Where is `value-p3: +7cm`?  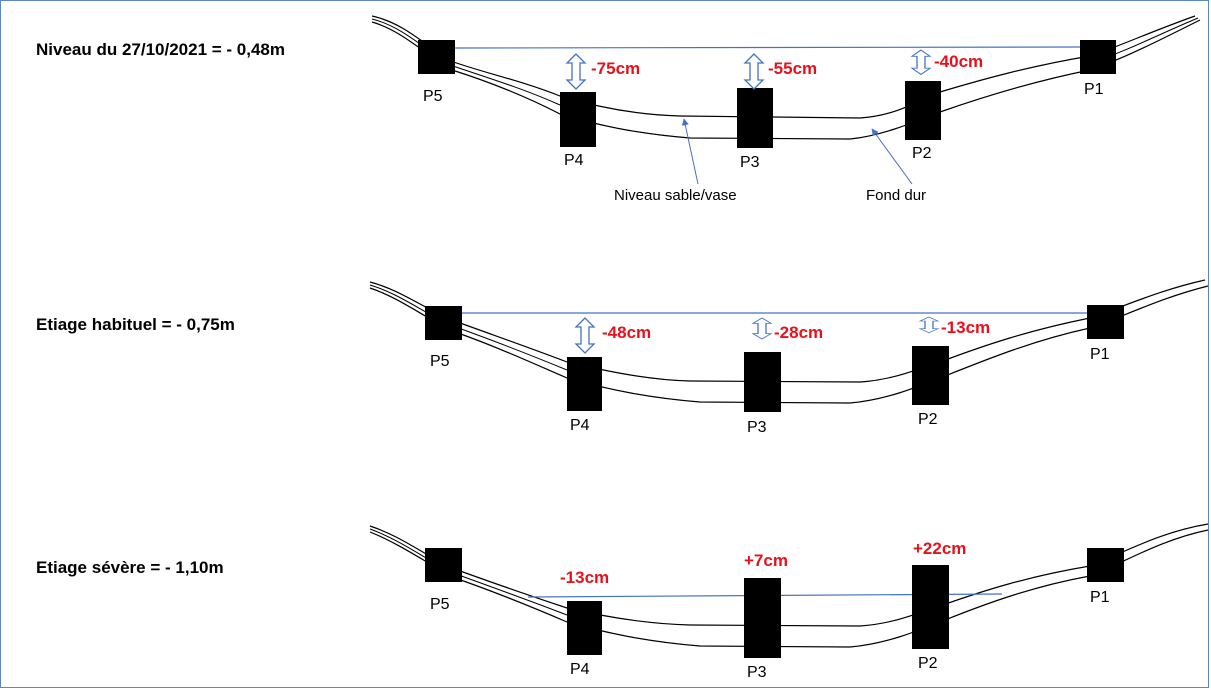
value-p3: +7cm is located at coordinates (766, 560).